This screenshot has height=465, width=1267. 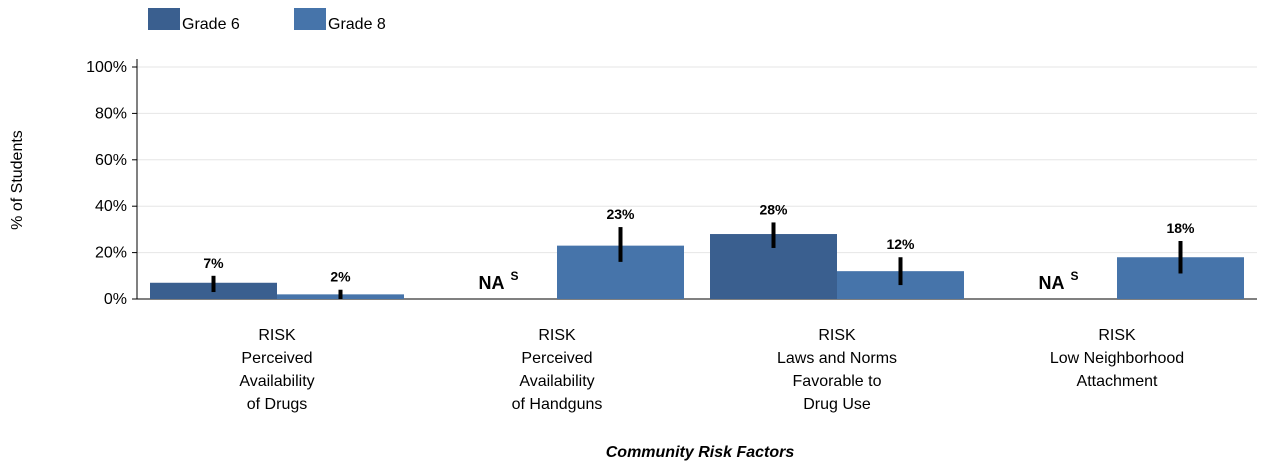 I want to click on legend-label: Grade 8, so click(x=357, y=24).